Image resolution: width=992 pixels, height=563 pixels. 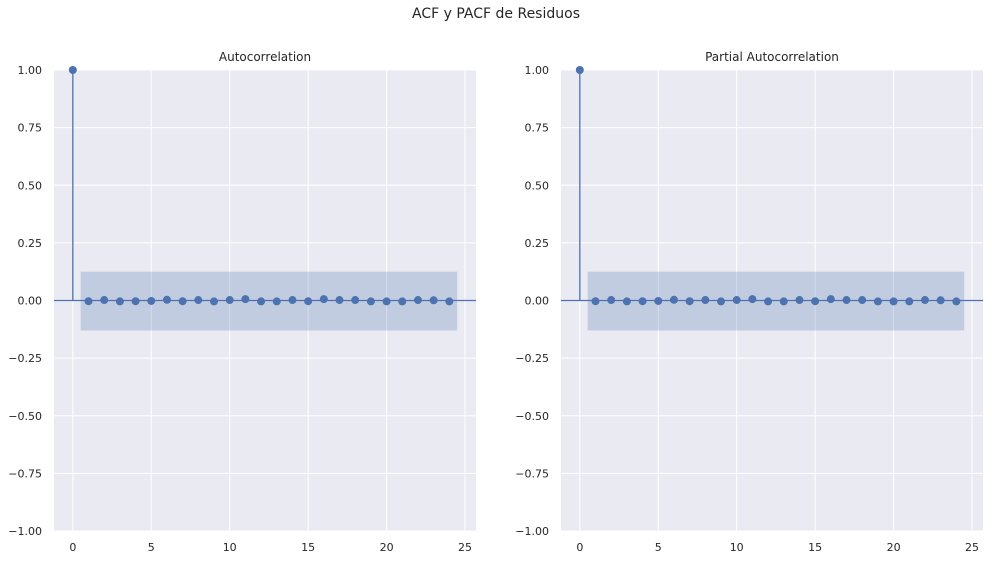 I want to click on figure-title: ACF y PACF de Residuos, so click(x=496, y=14).